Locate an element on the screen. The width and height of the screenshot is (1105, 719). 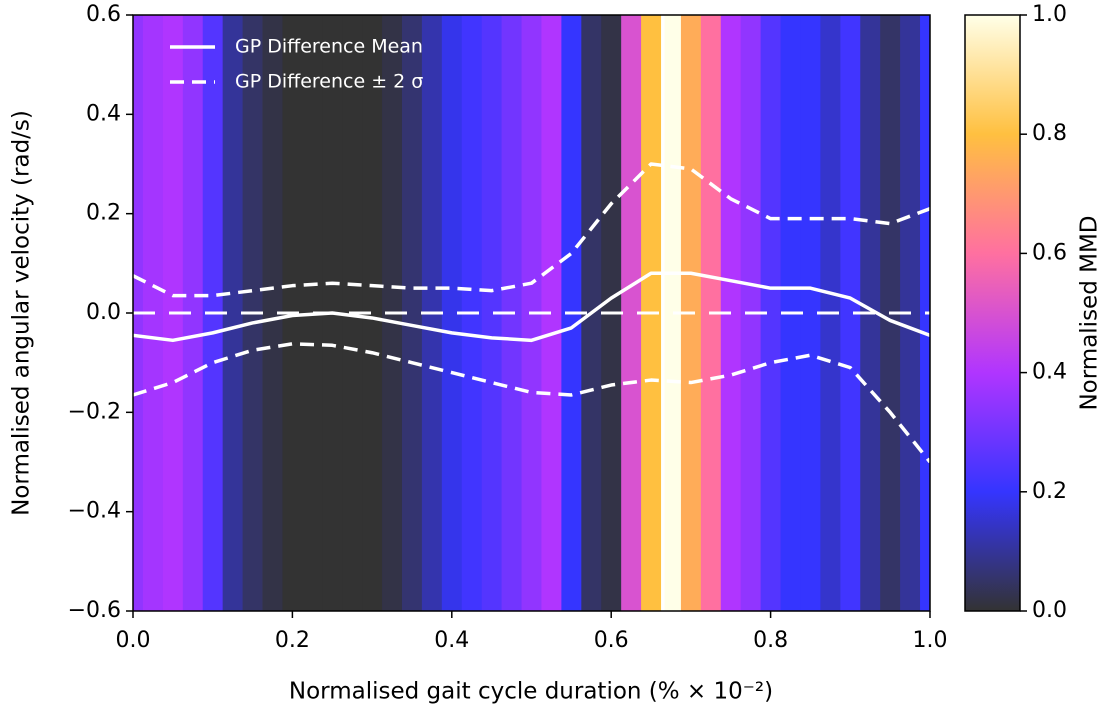
colorbar-tick-label: 0.0 is located at coordinates (1049, 610).